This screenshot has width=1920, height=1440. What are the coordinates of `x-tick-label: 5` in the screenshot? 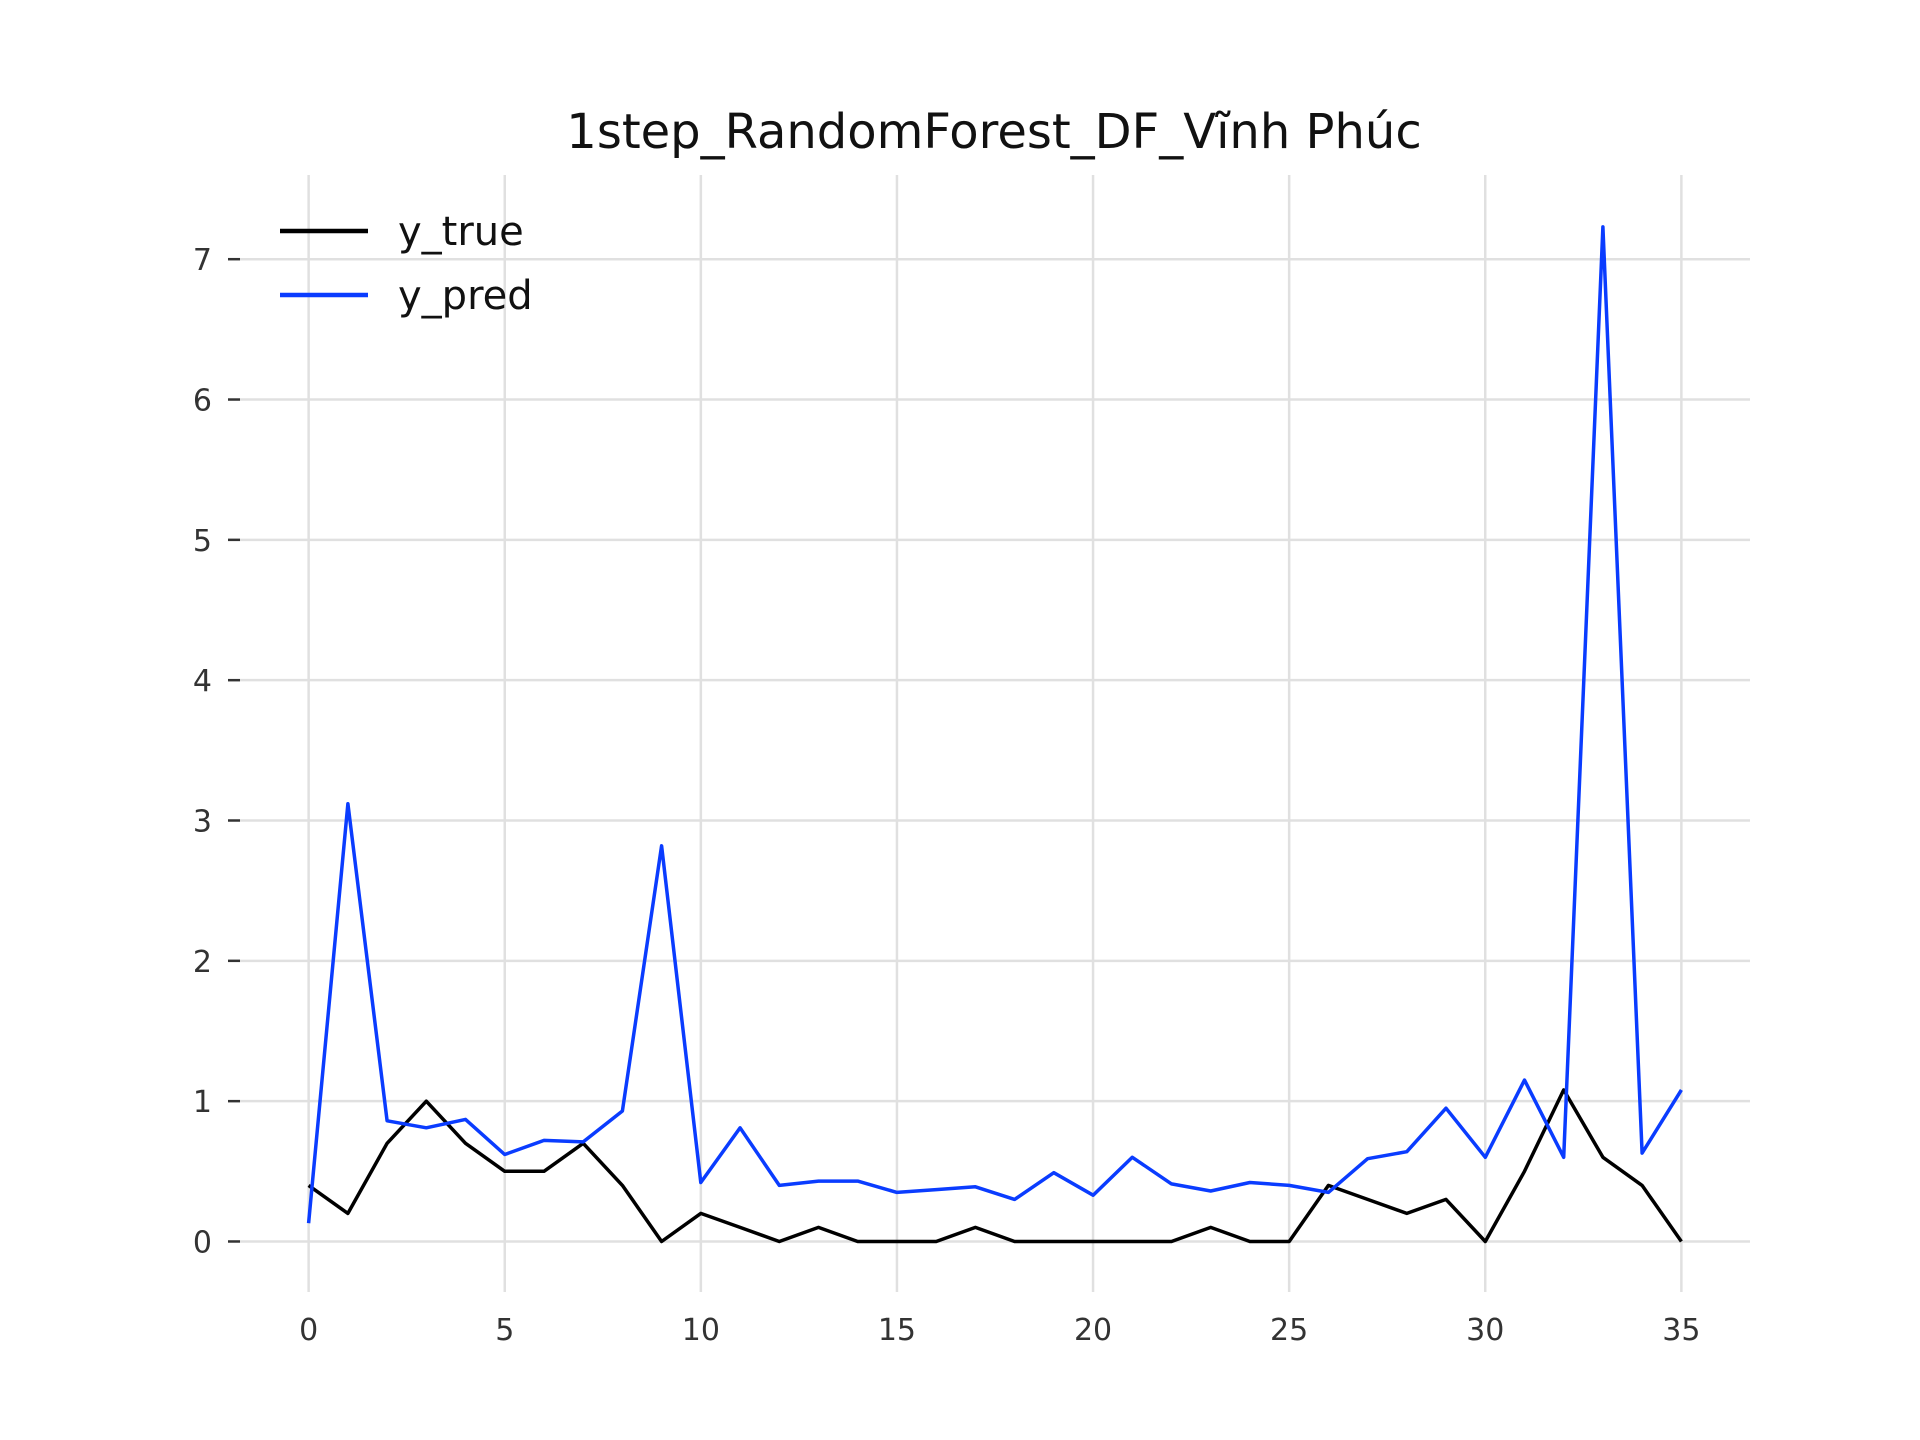 It's located at (504, 1330).